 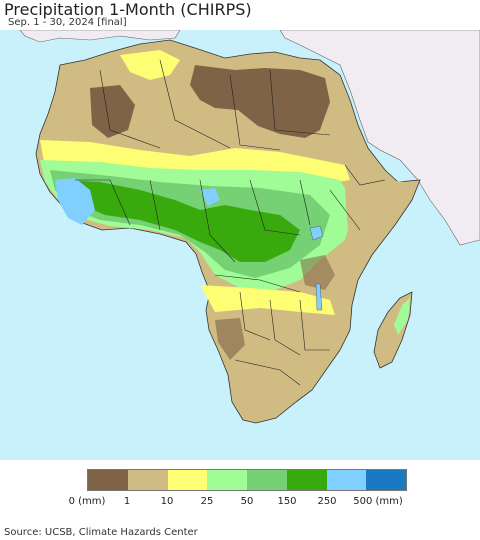 I want to click on southern-yellow-belt, so click(x=267, y=300).